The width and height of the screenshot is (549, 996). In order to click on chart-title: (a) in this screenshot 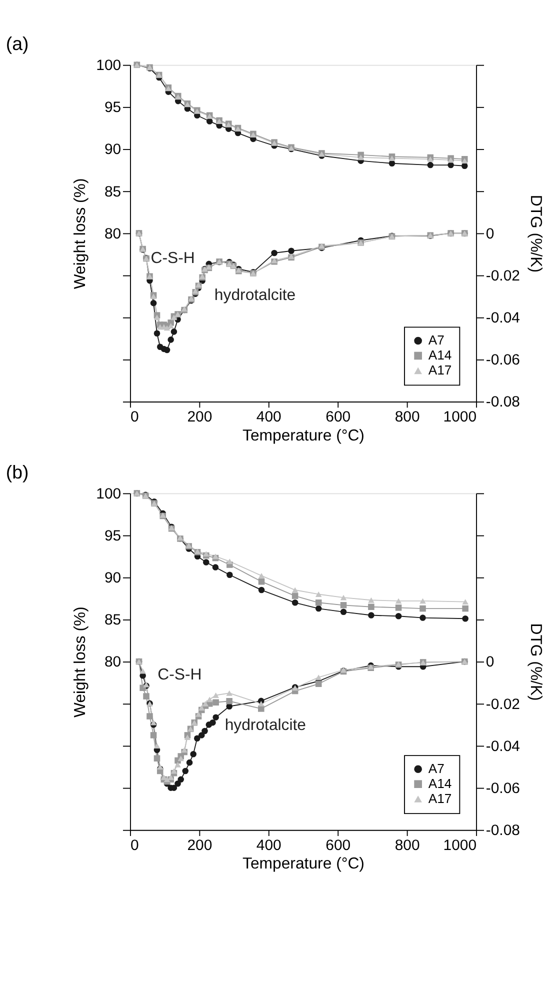, I will do `click(17, 43)`.